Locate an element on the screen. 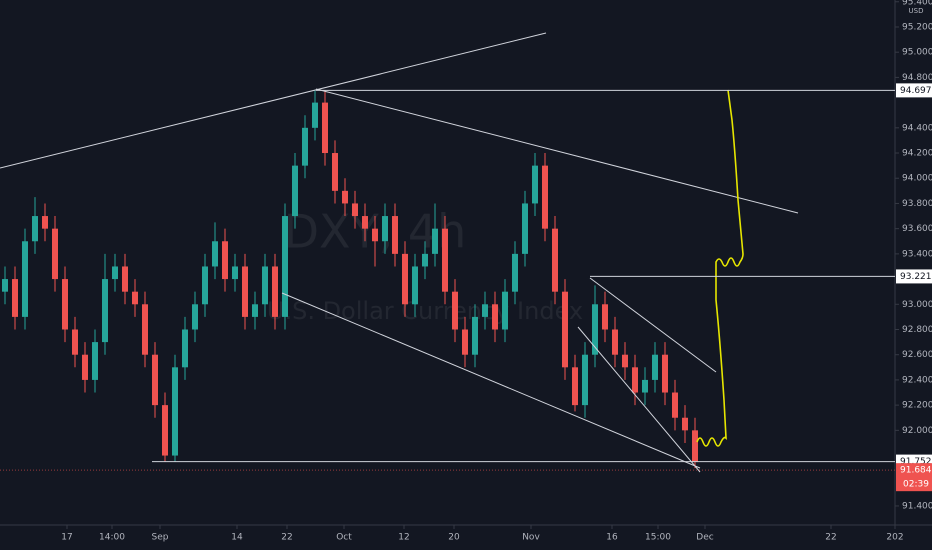 This screenshot has height=550, width=932. y-tick-label: 93.000 is located at coordinates (917, 305).